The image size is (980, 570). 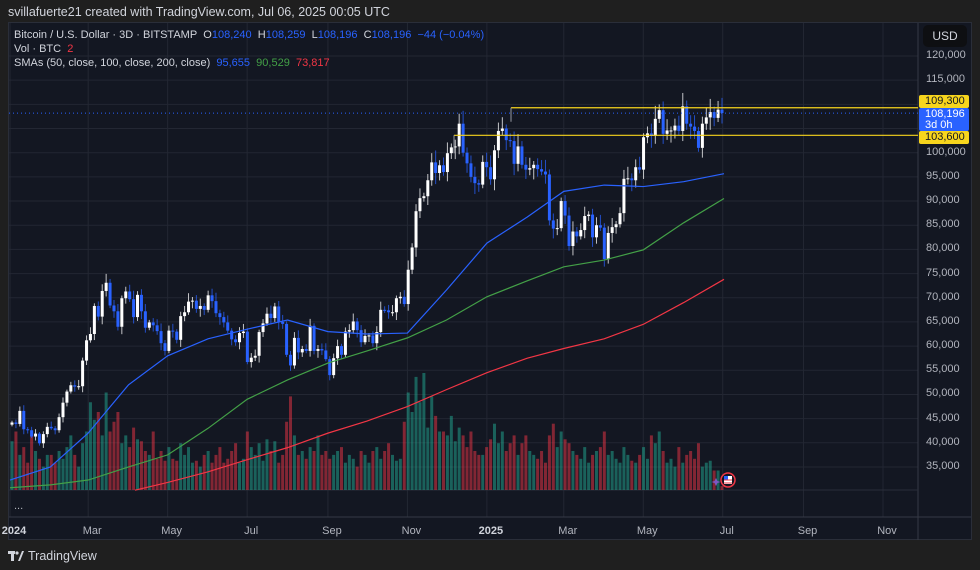 What do you see at coordinates (945, 79) in the screenshot?
I see `price-tick-label: 115,000` at bounding box center [945, 79].